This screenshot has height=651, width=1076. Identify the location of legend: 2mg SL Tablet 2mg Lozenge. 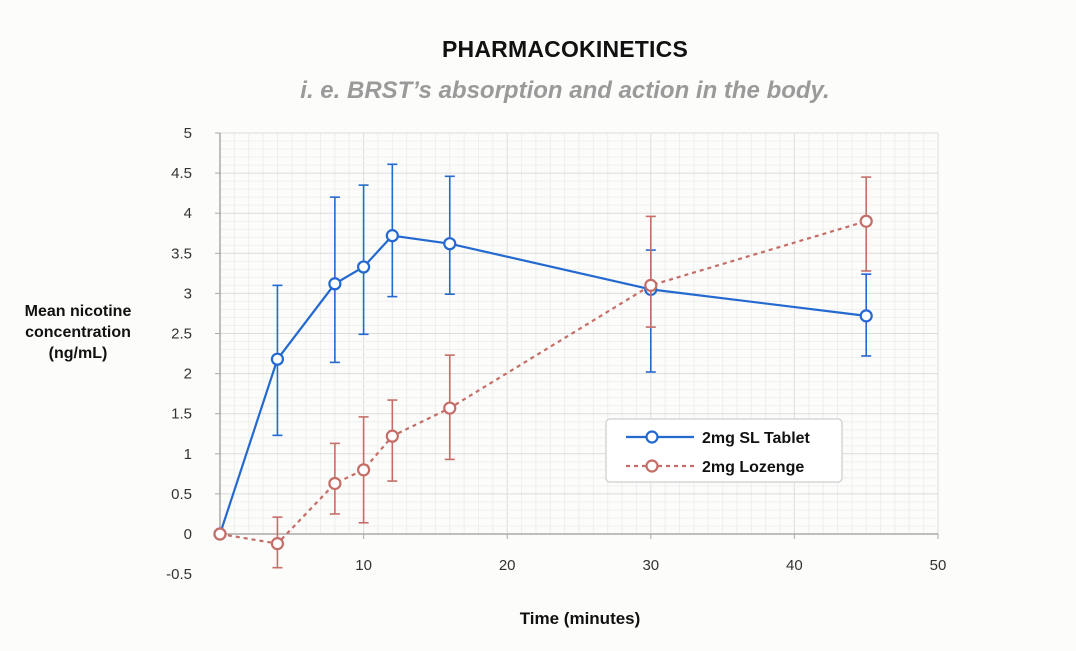
(724, 450).